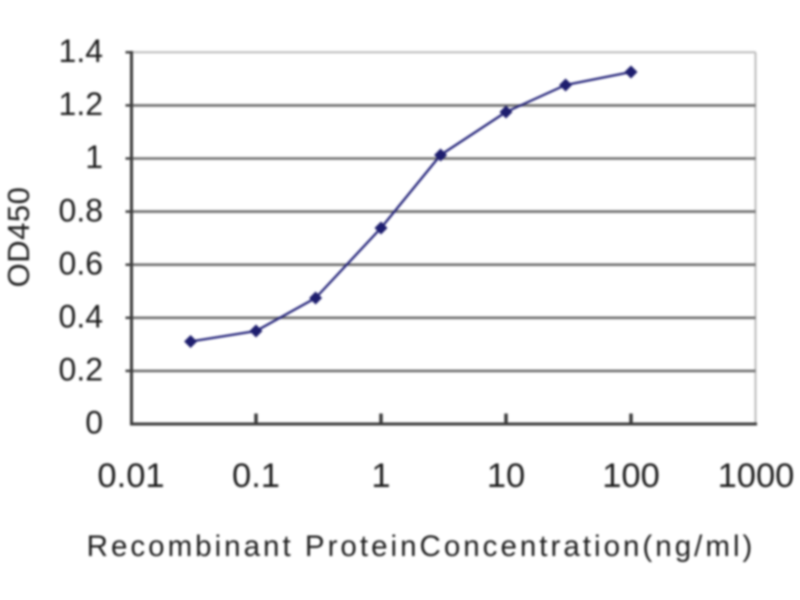 The width and height of the screenshot is (800, 600). I want to click on svg-text: 0.2, so click(81, 370).